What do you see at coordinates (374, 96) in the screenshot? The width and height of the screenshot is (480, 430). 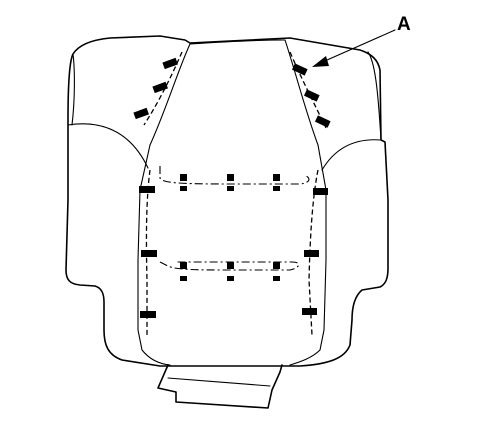 I see `right-upper-edge` at bounding box center [374, 96].